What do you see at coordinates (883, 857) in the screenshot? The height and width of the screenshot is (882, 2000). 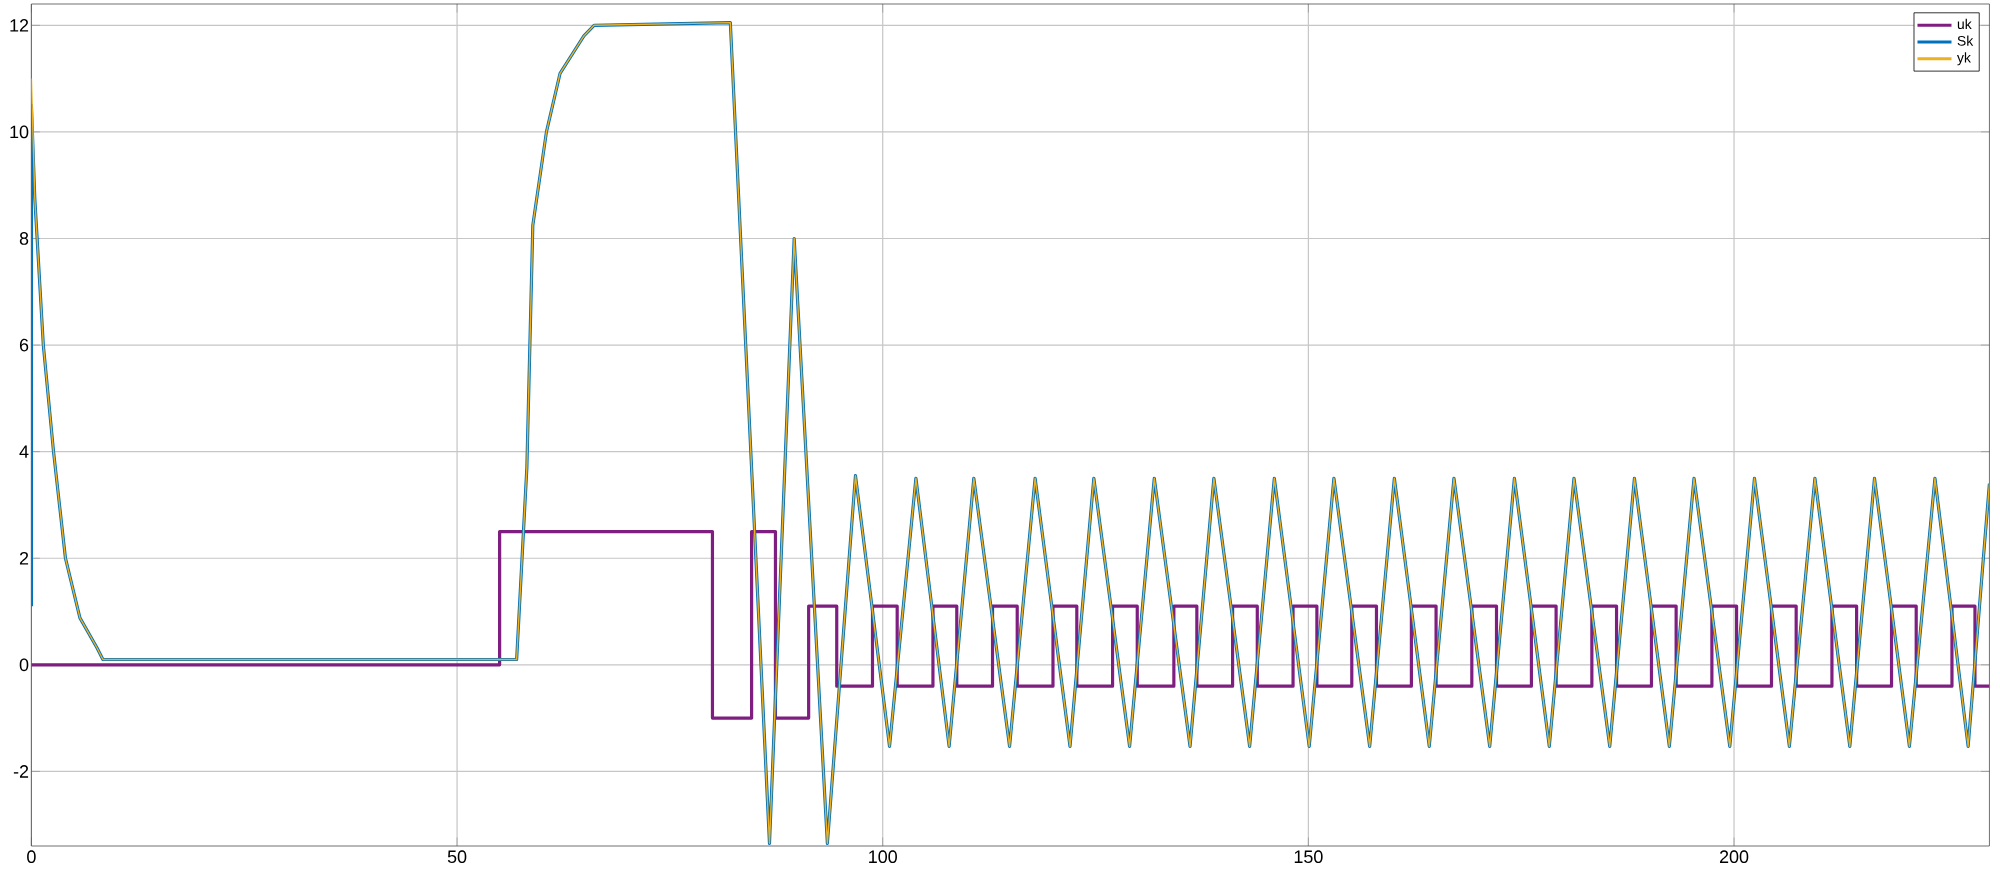 I see `x-tick-label: 100` at bounding box center [883, 857].